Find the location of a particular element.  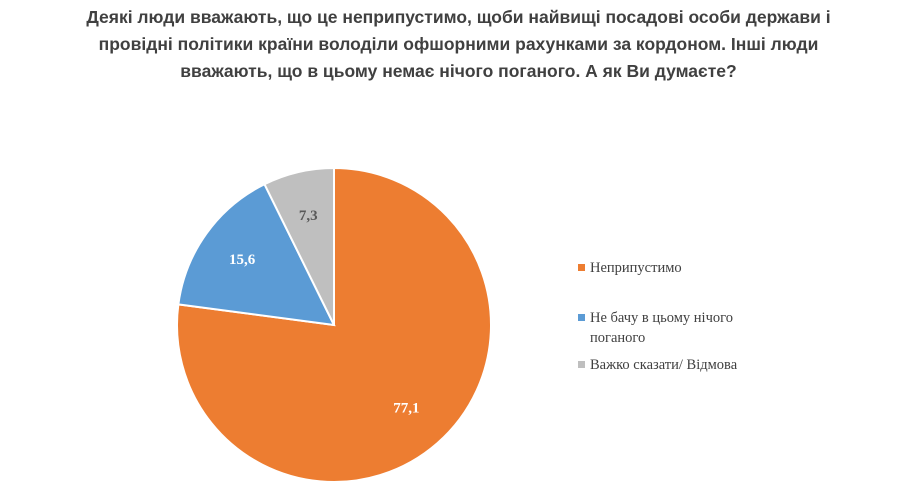

legend-item-neprypustymo: Неприпустимо is located at coordinates (688, 268).